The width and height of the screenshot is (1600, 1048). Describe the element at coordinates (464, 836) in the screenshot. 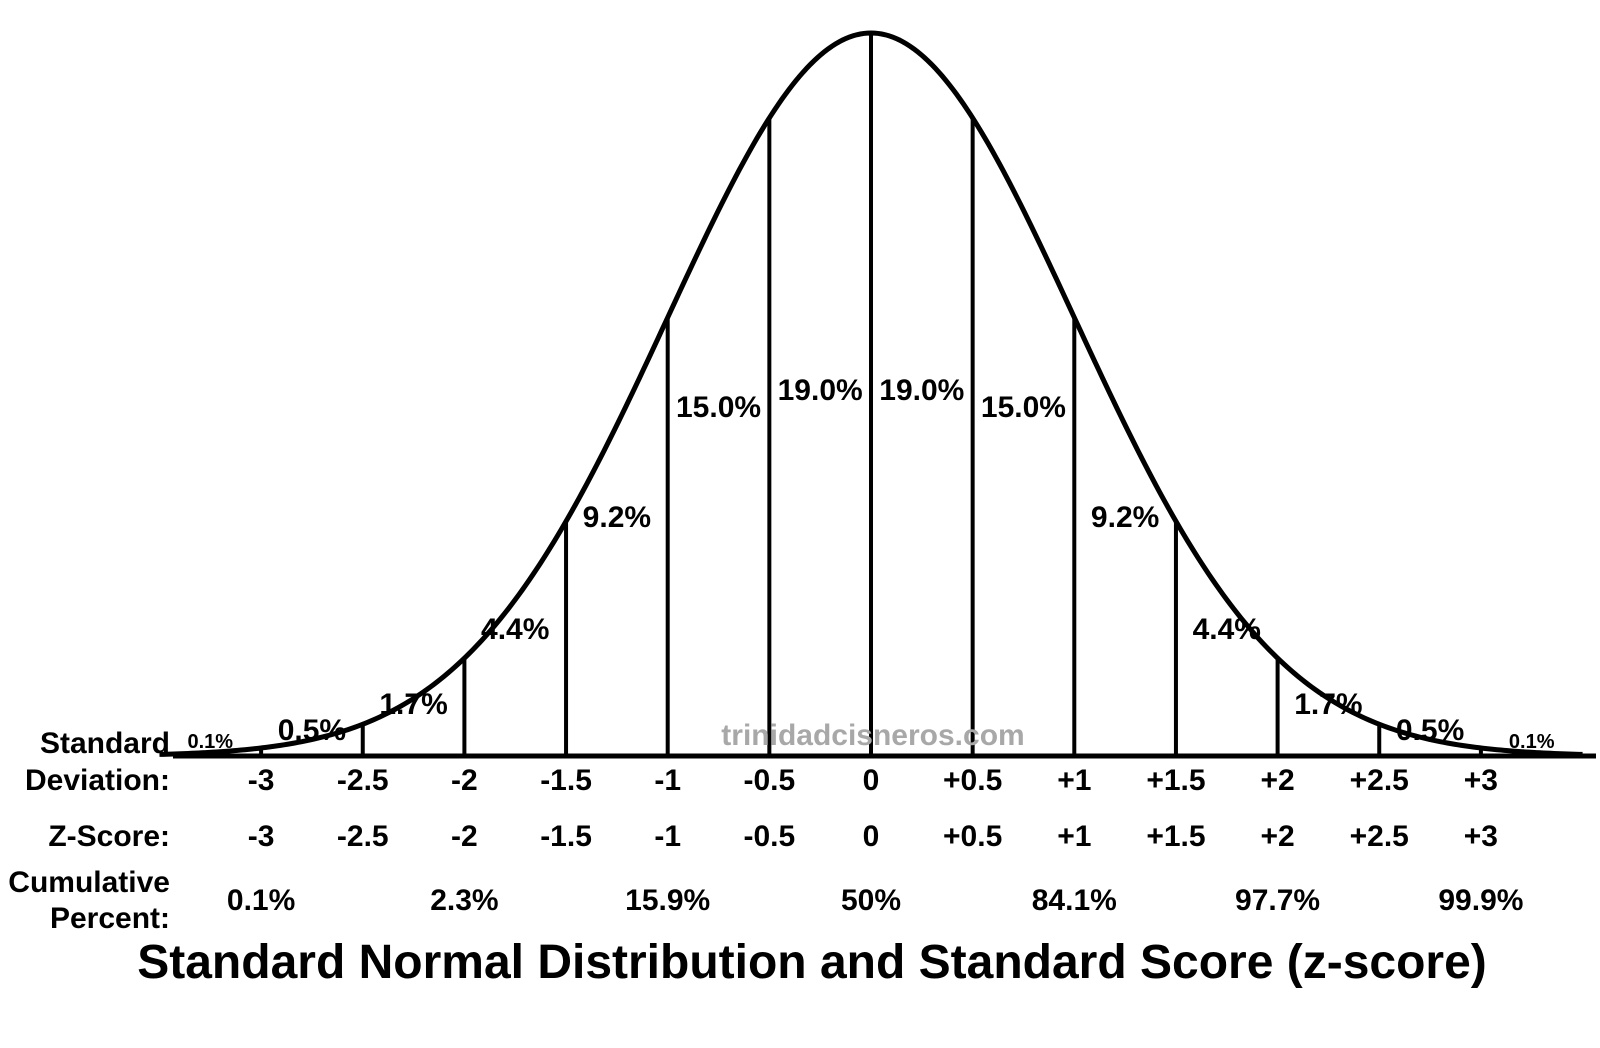

I see `tick-label-zscore: -2` at that location.